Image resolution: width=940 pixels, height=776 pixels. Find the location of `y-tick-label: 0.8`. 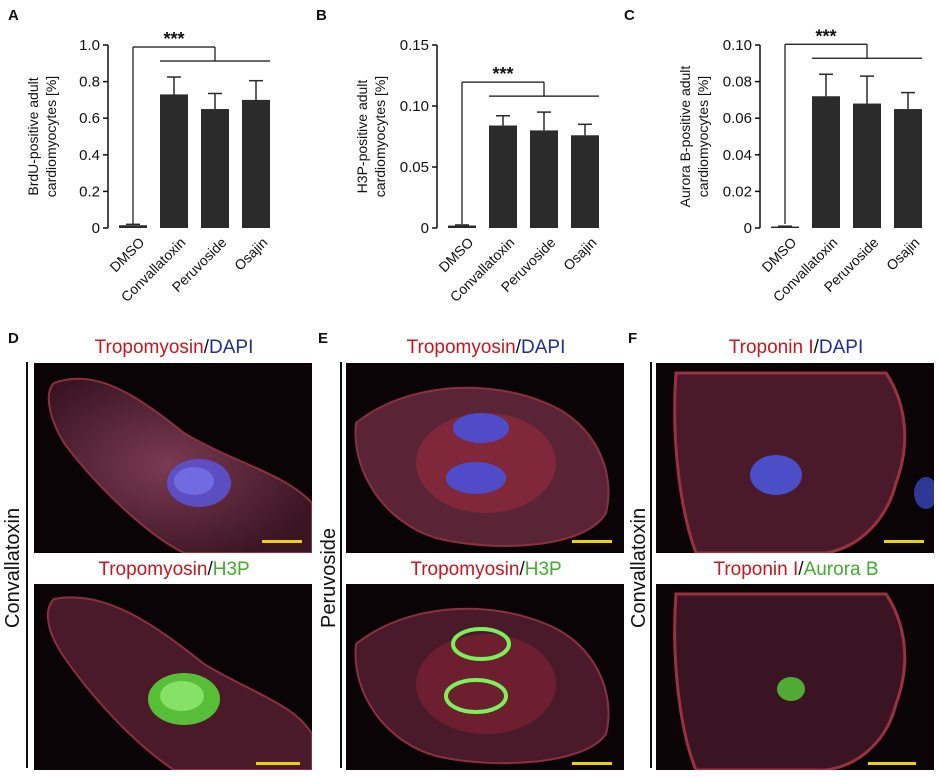

y-tick-label: 0.8 is located at coordinates (89, 82).